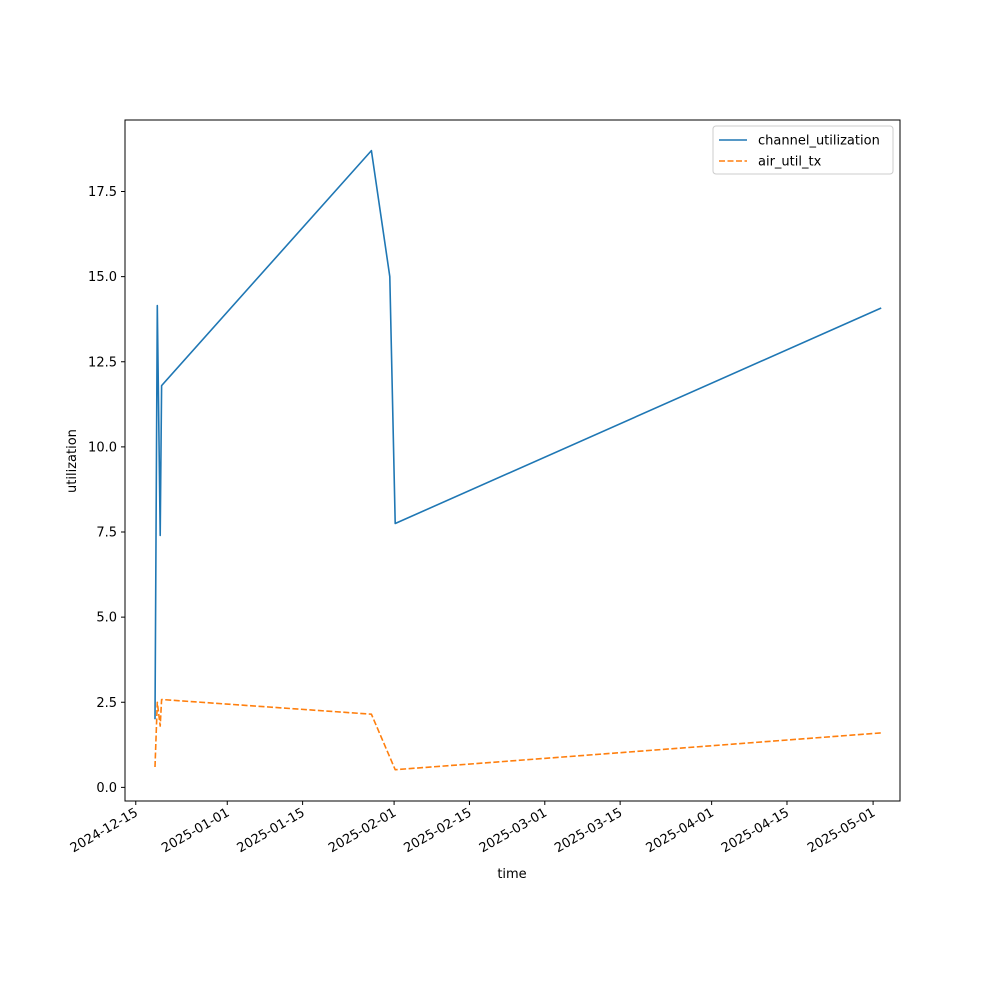 The width and height of the screenshot is (1000, 1000). What do you see at coordinates (106, 533) in the screenshot?
I see `y-tick-label: 7.5` at bounding box center [106, 533].